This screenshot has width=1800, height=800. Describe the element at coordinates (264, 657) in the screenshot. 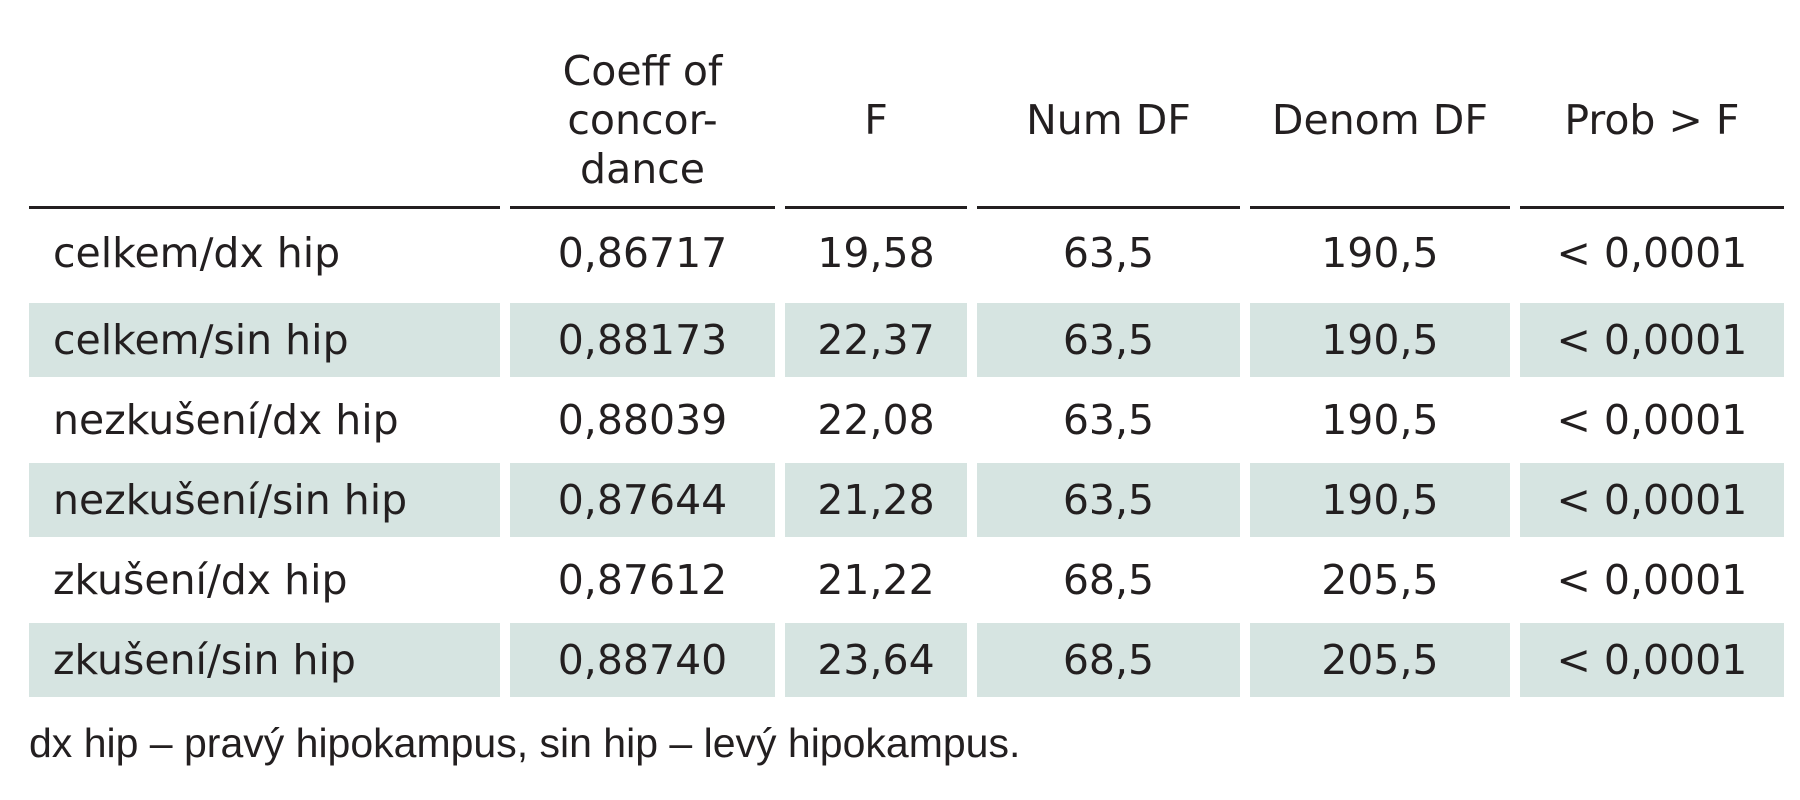

I see `row-label-cell: zkušení/sin hip` at that location.